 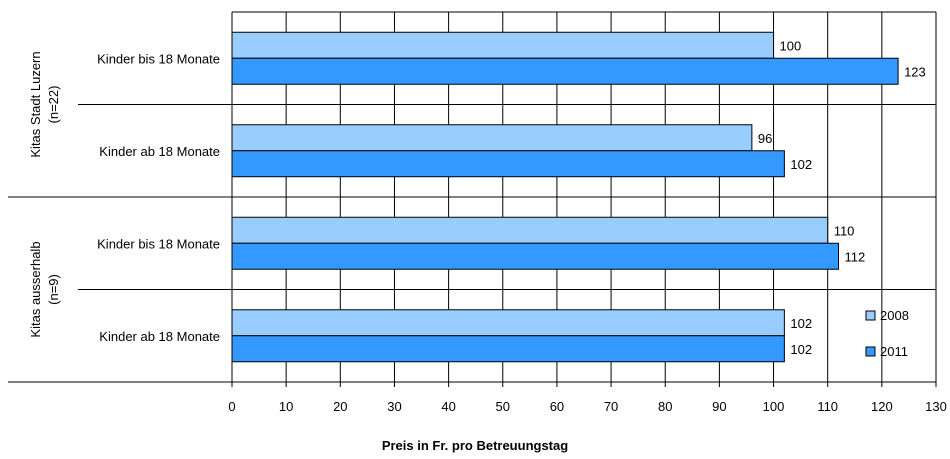 I want to click on x-tick-labels: 0 10 20 30 40 50 60 70 80 90 100 110 120 130, so click(x=587, y=406).